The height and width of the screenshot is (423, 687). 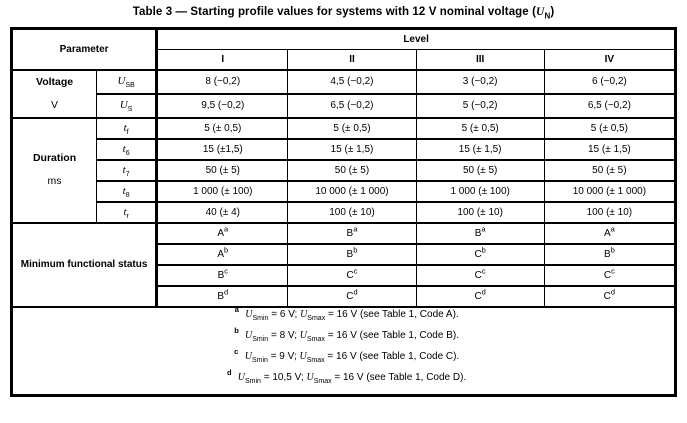 What do you see at coordinates (222, 254) in the screenshot?
I see `status-cell: Ab` at bounding box center [222, 254].